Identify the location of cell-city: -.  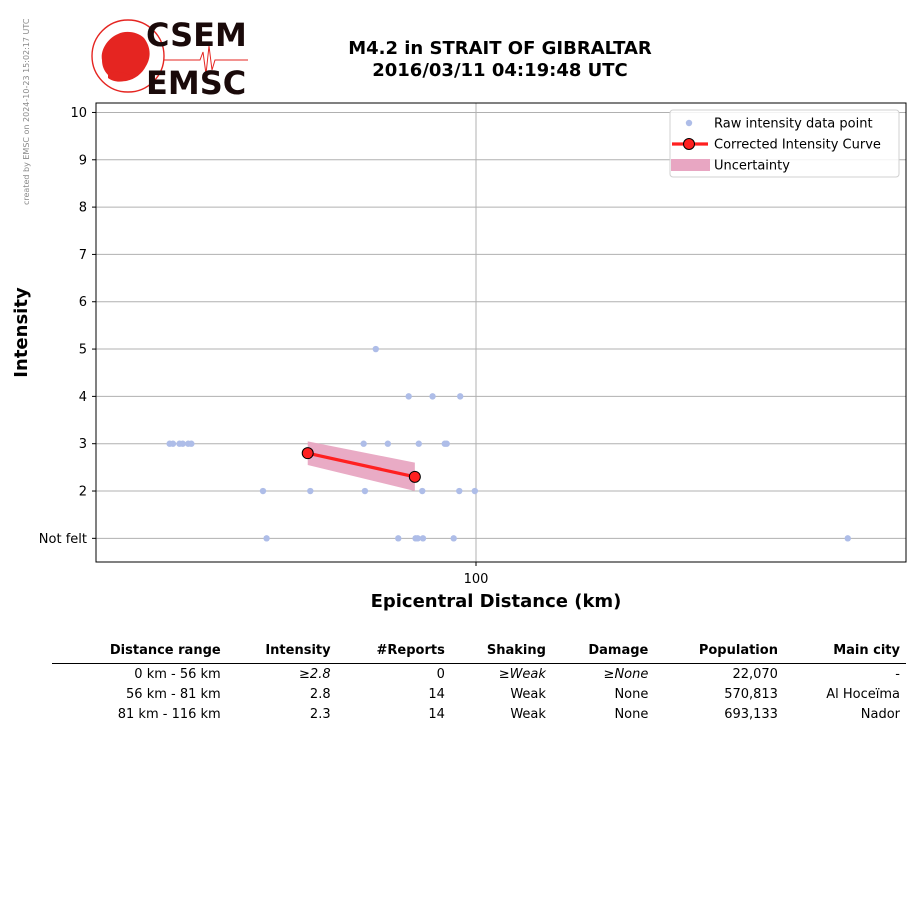
(897, 674).